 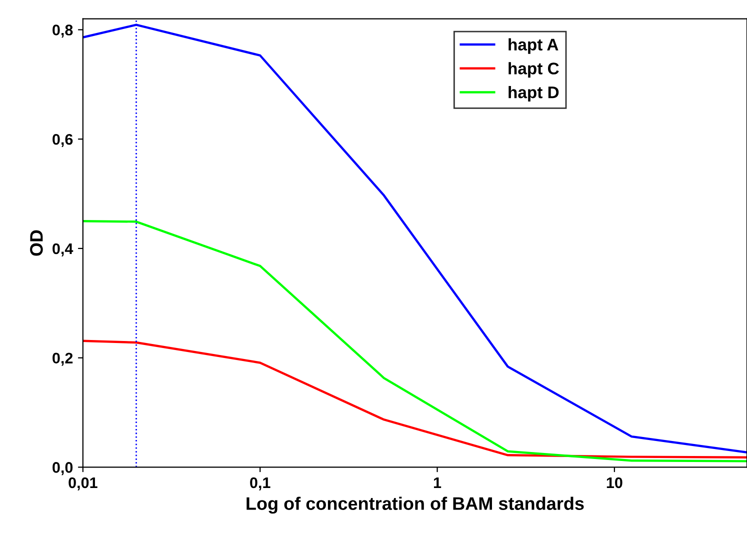 What do you see at coordinates (614, 482) in the screenshot?
I see `x-tick-label: 10` at bounding box center [614, 482].